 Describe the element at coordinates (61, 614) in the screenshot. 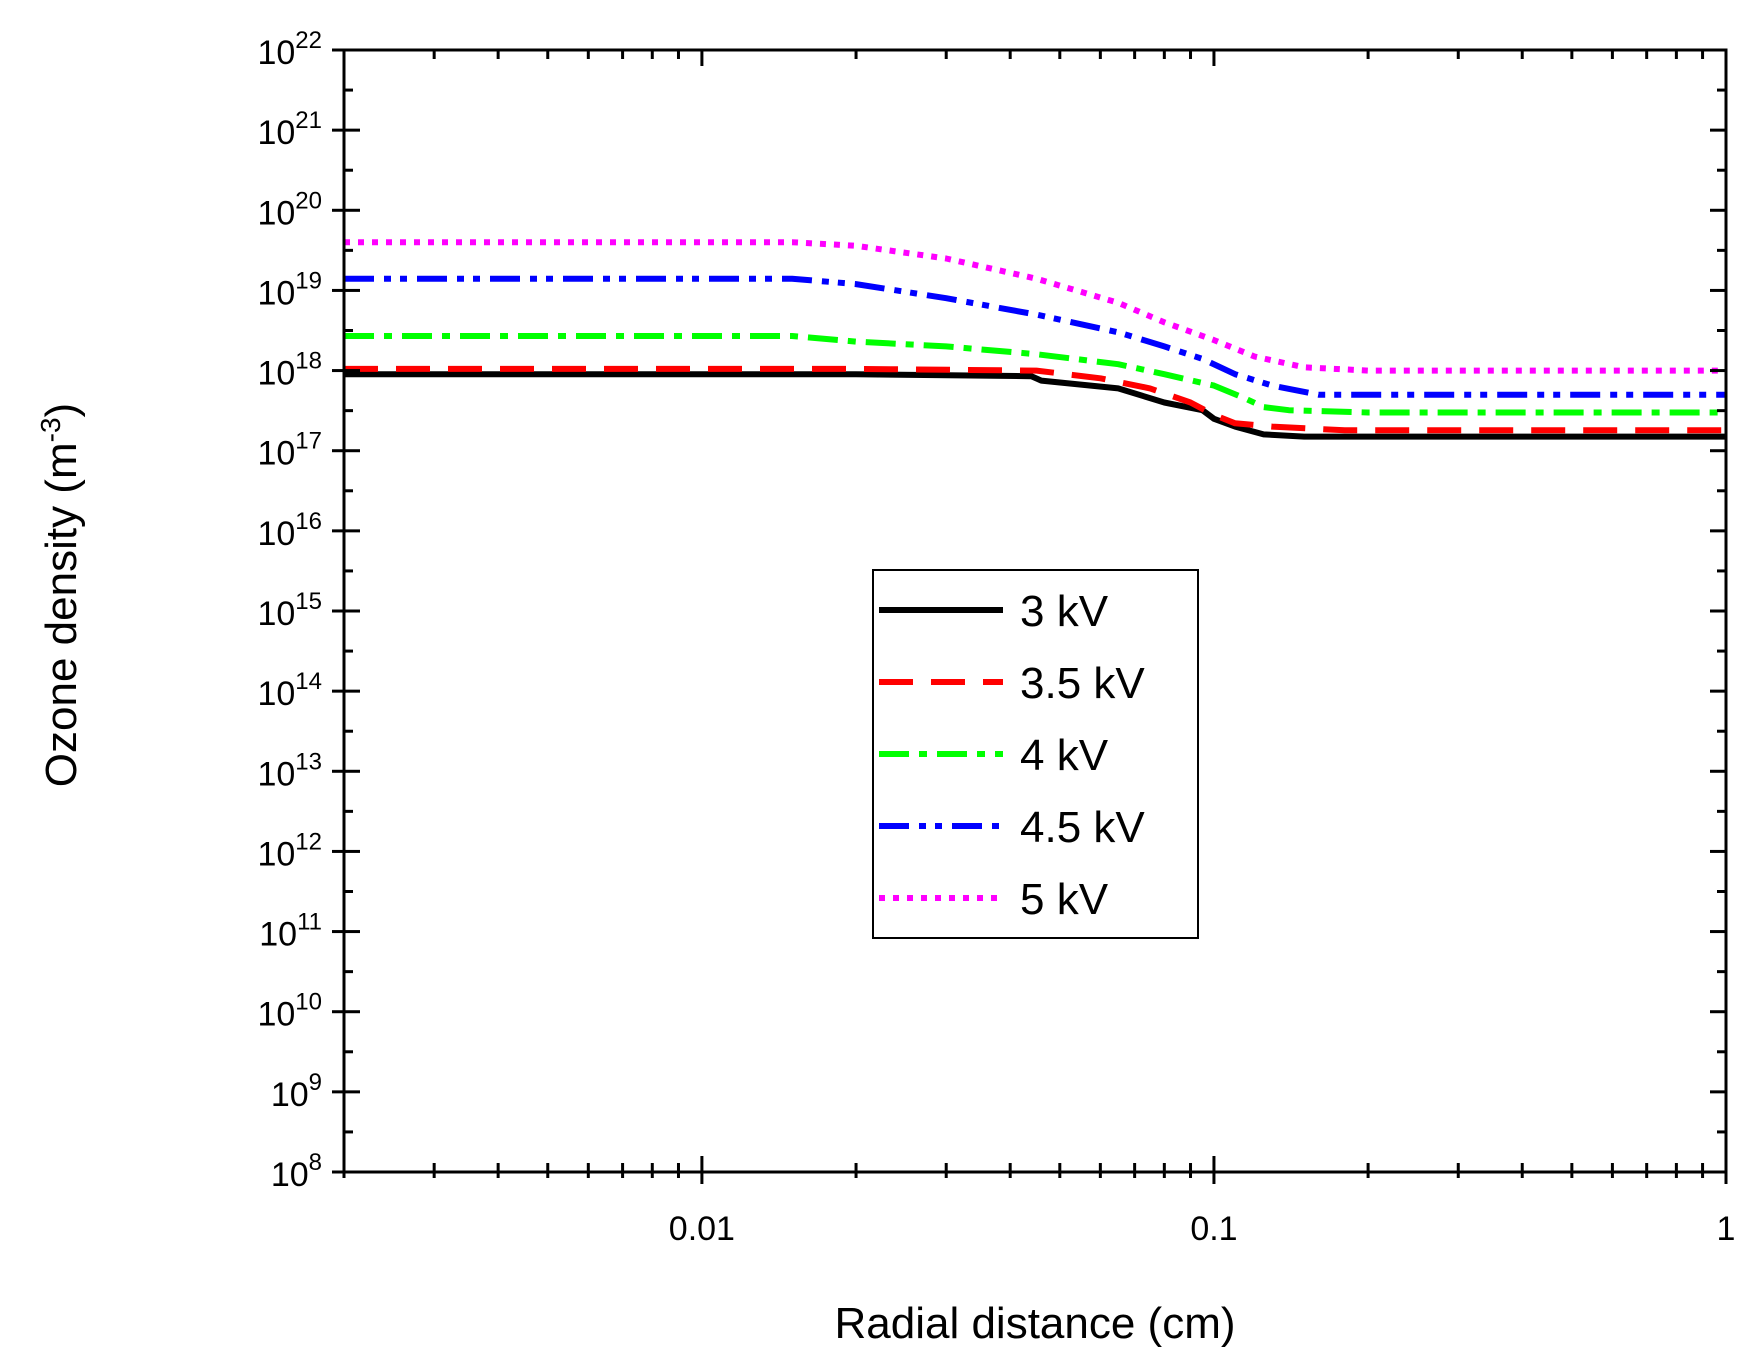

I see `y-axis-title-main: Ozone density (m` at that location.